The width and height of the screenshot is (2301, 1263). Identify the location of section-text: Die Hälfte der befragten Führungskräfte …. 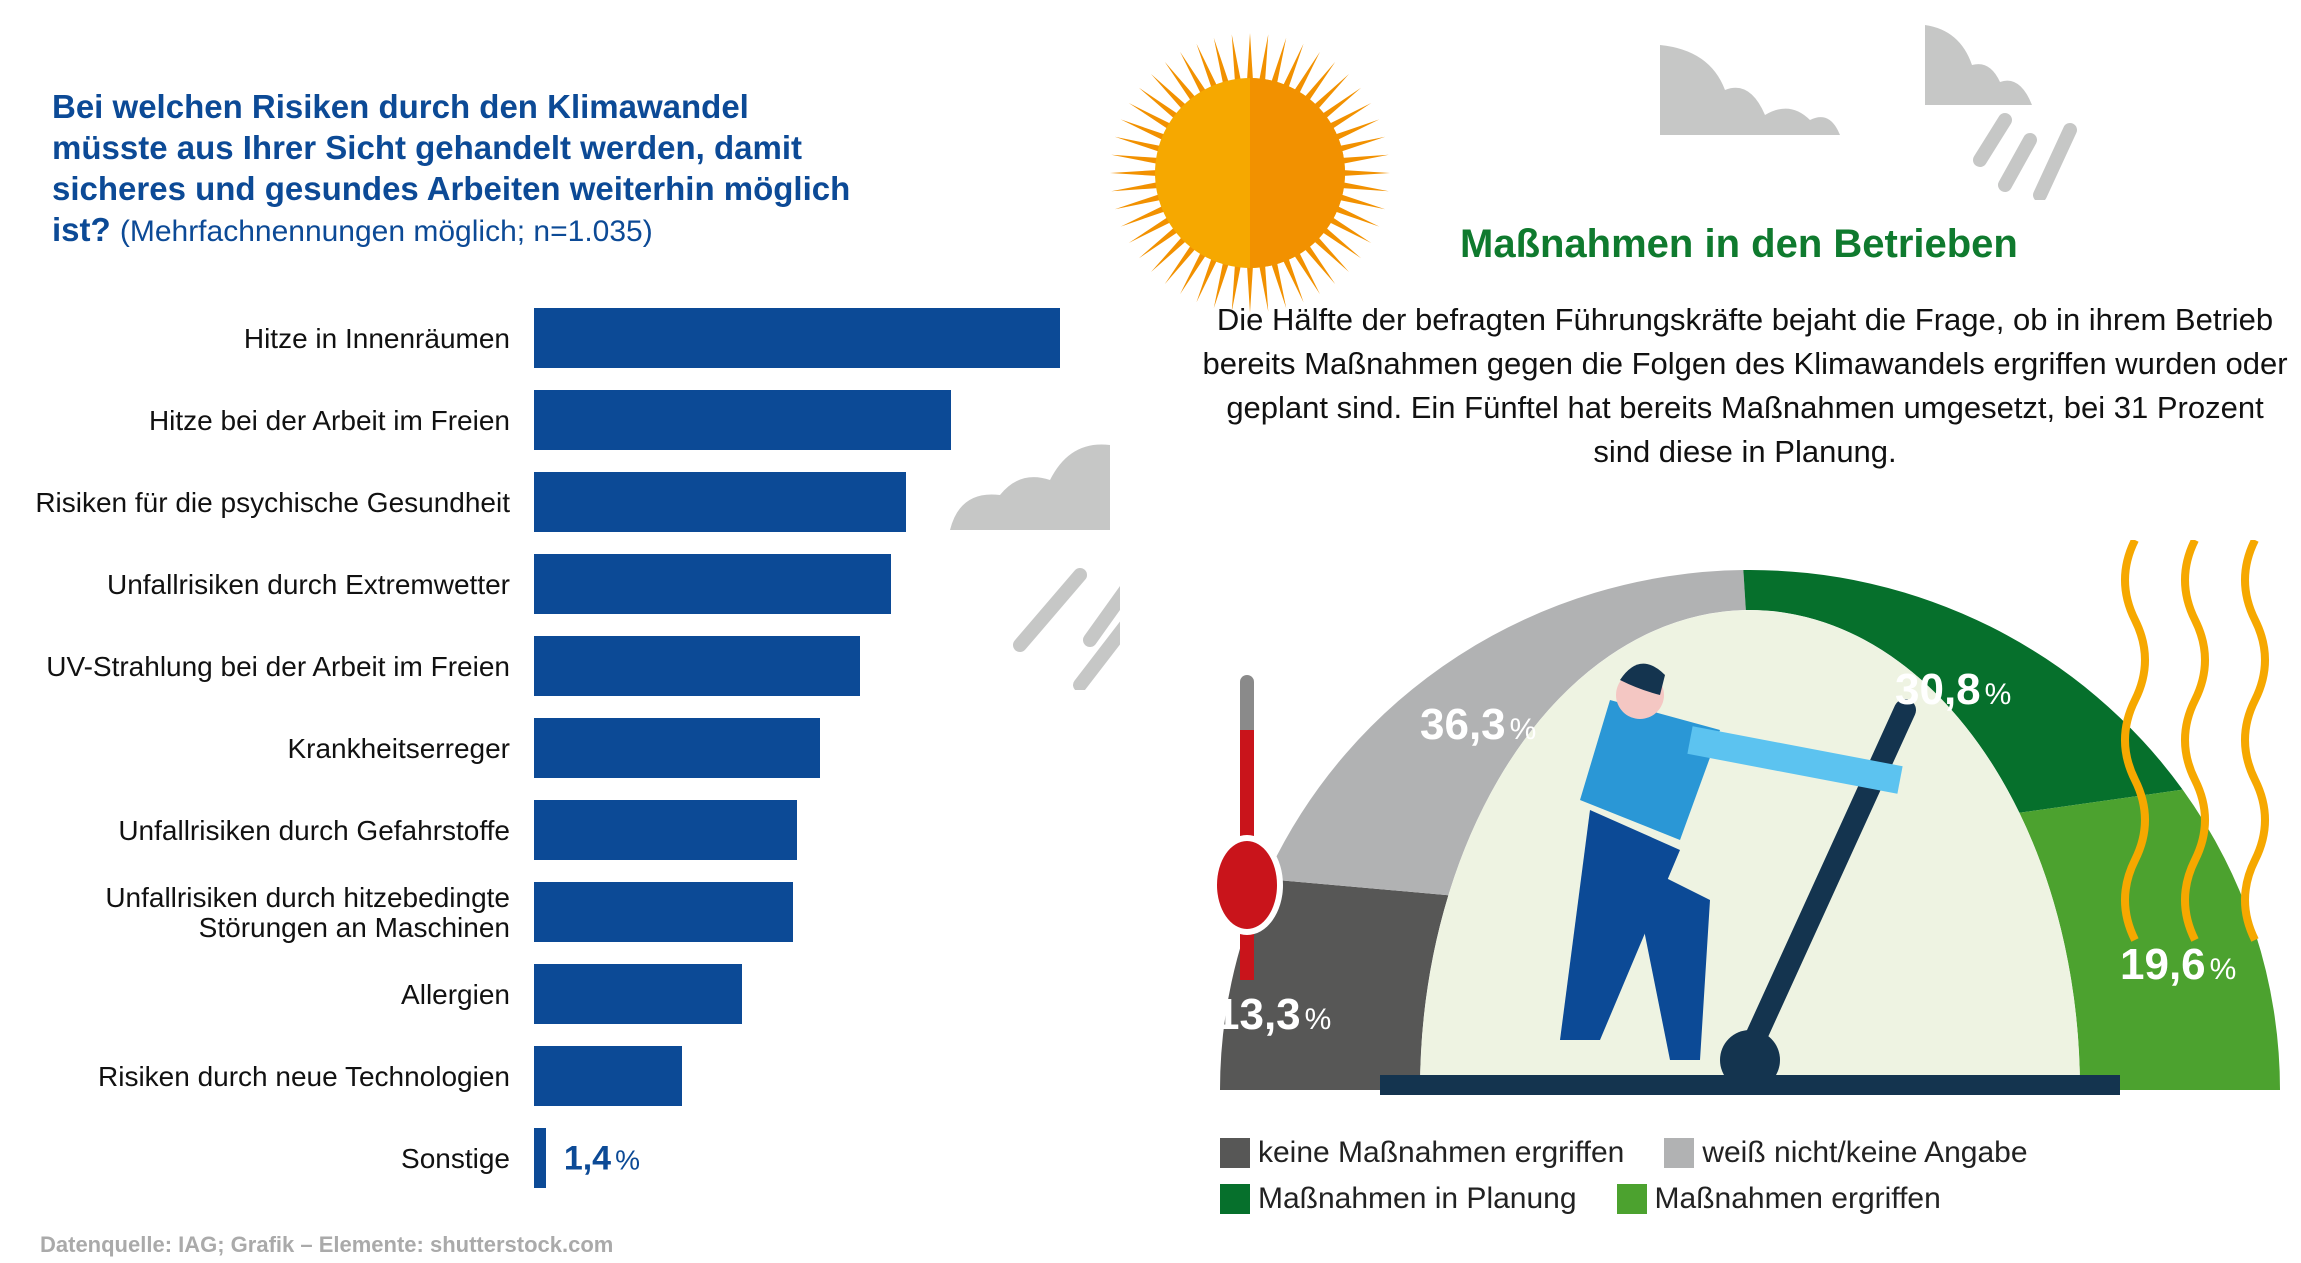
(1745, 385).